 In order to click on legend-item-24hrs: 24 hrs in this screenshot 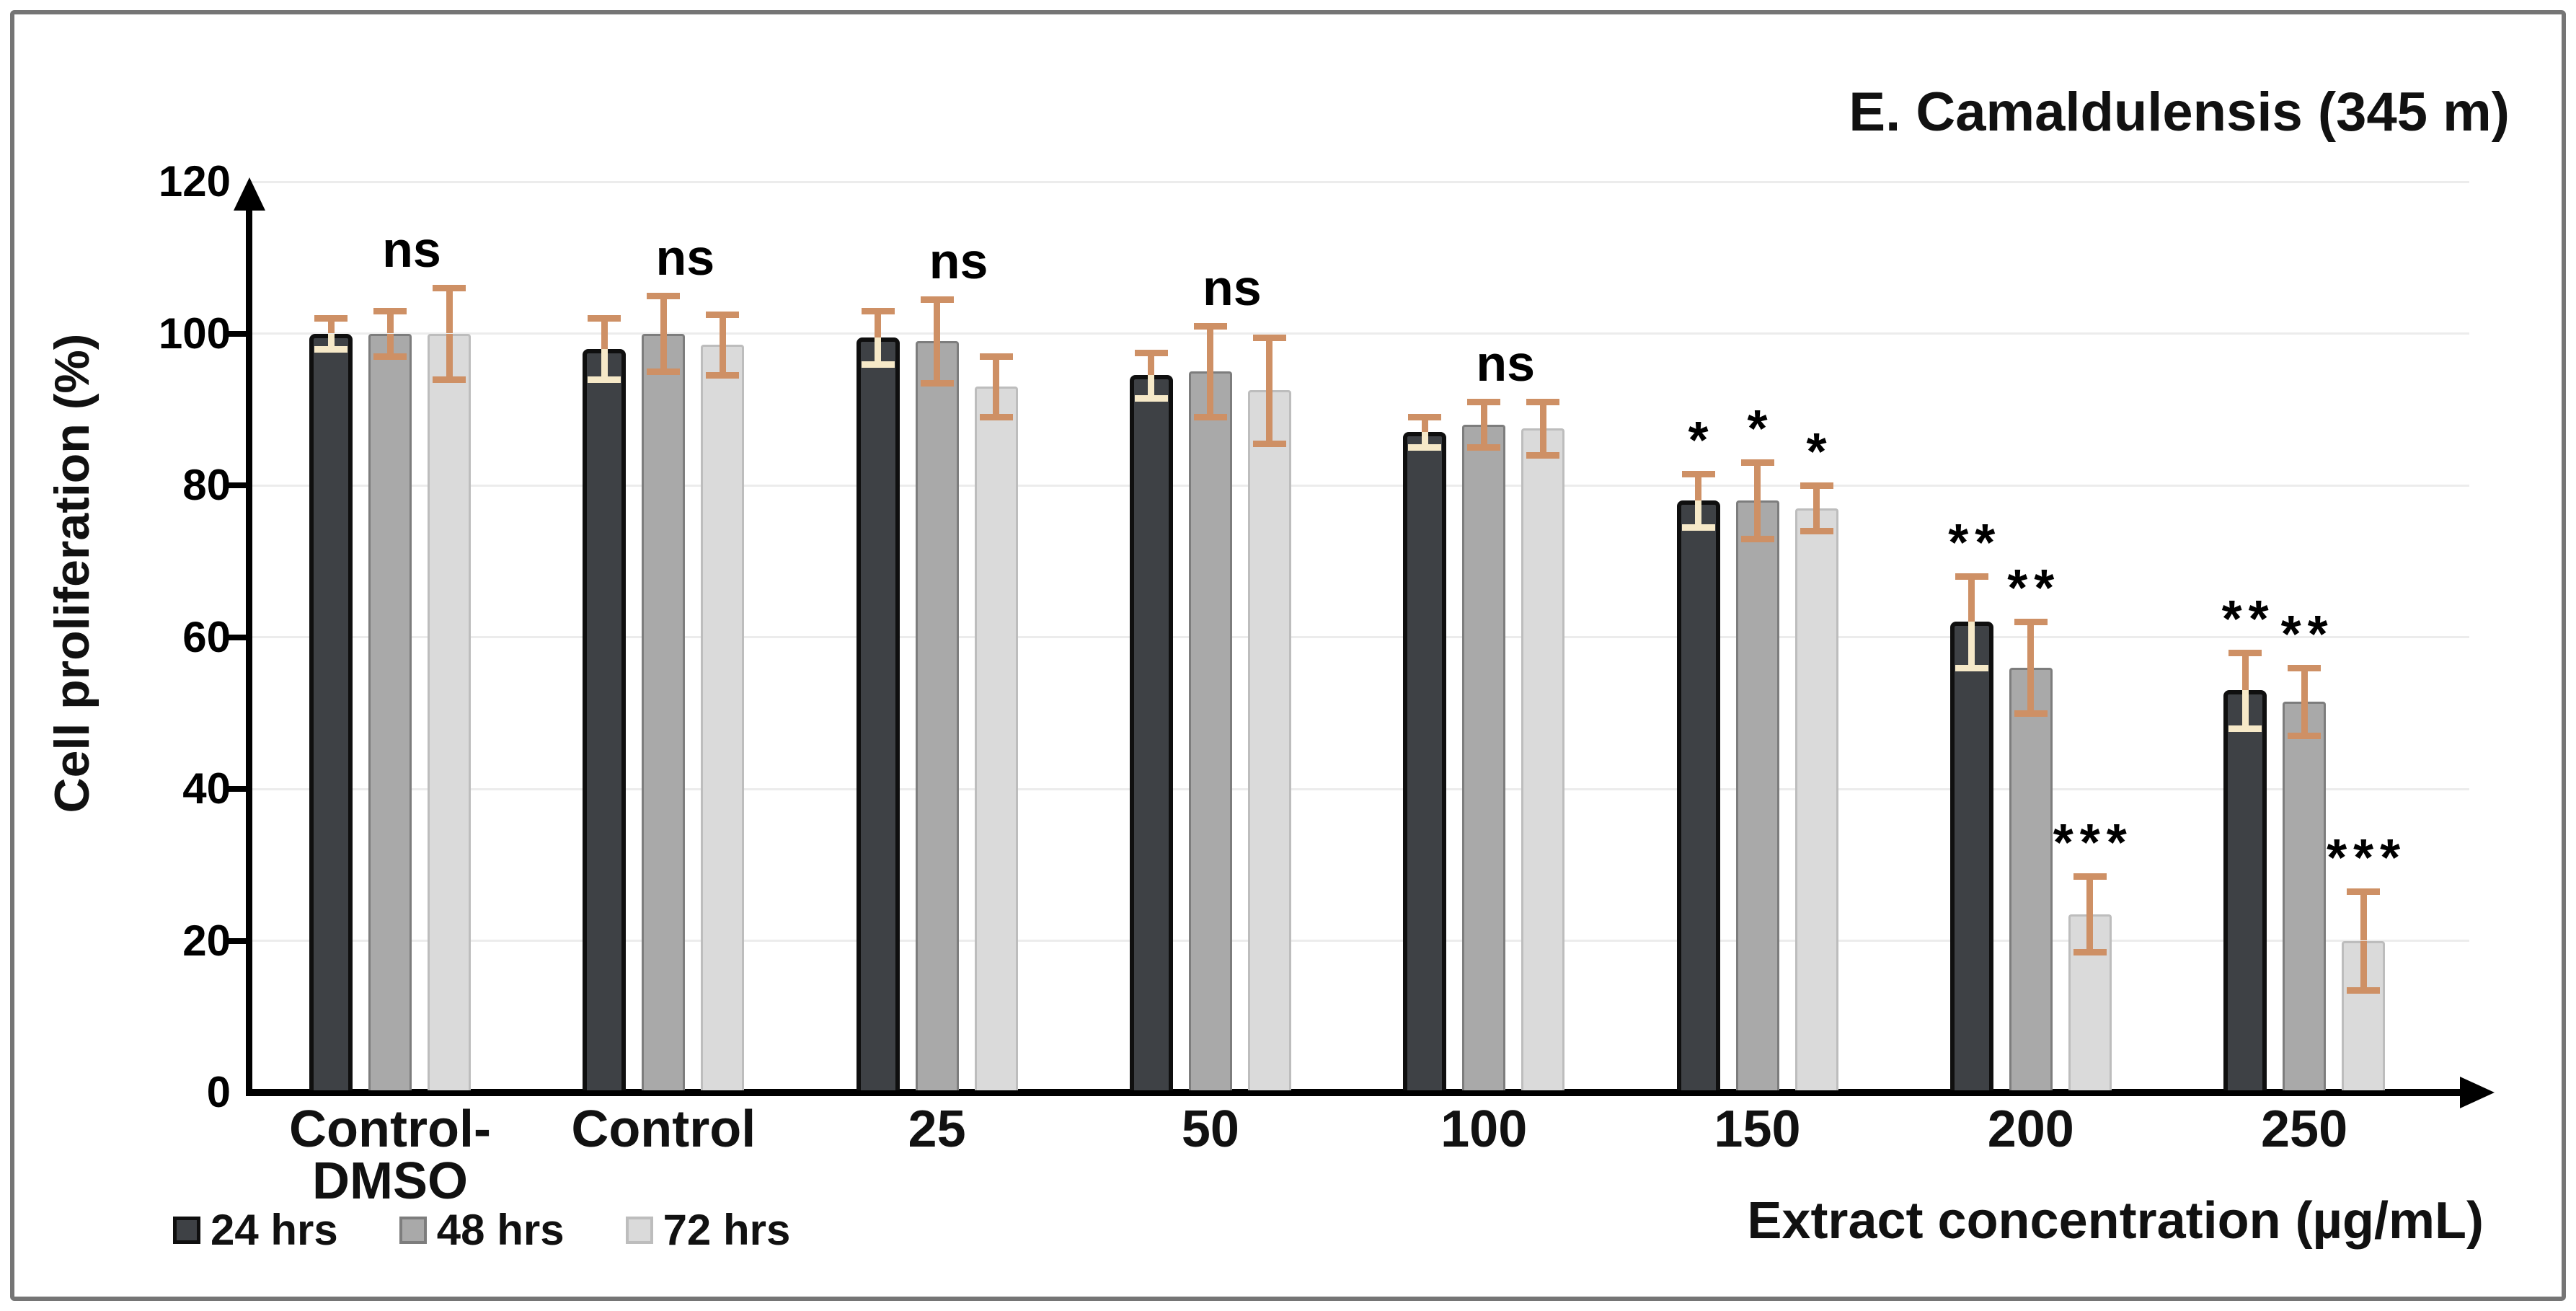, I will do `click(255, 1230)`.